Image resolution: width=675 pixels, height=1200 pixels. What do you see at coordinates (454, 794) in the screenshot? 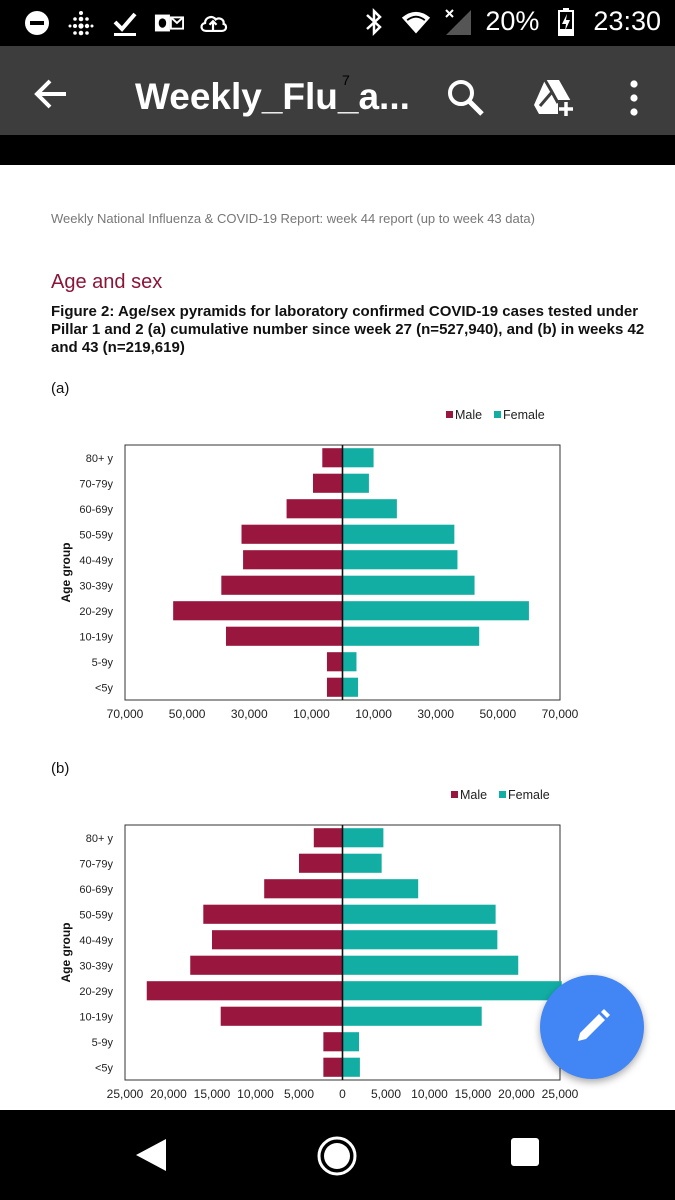
I see `legend-swatch-male` at bounding box center [454, 794].